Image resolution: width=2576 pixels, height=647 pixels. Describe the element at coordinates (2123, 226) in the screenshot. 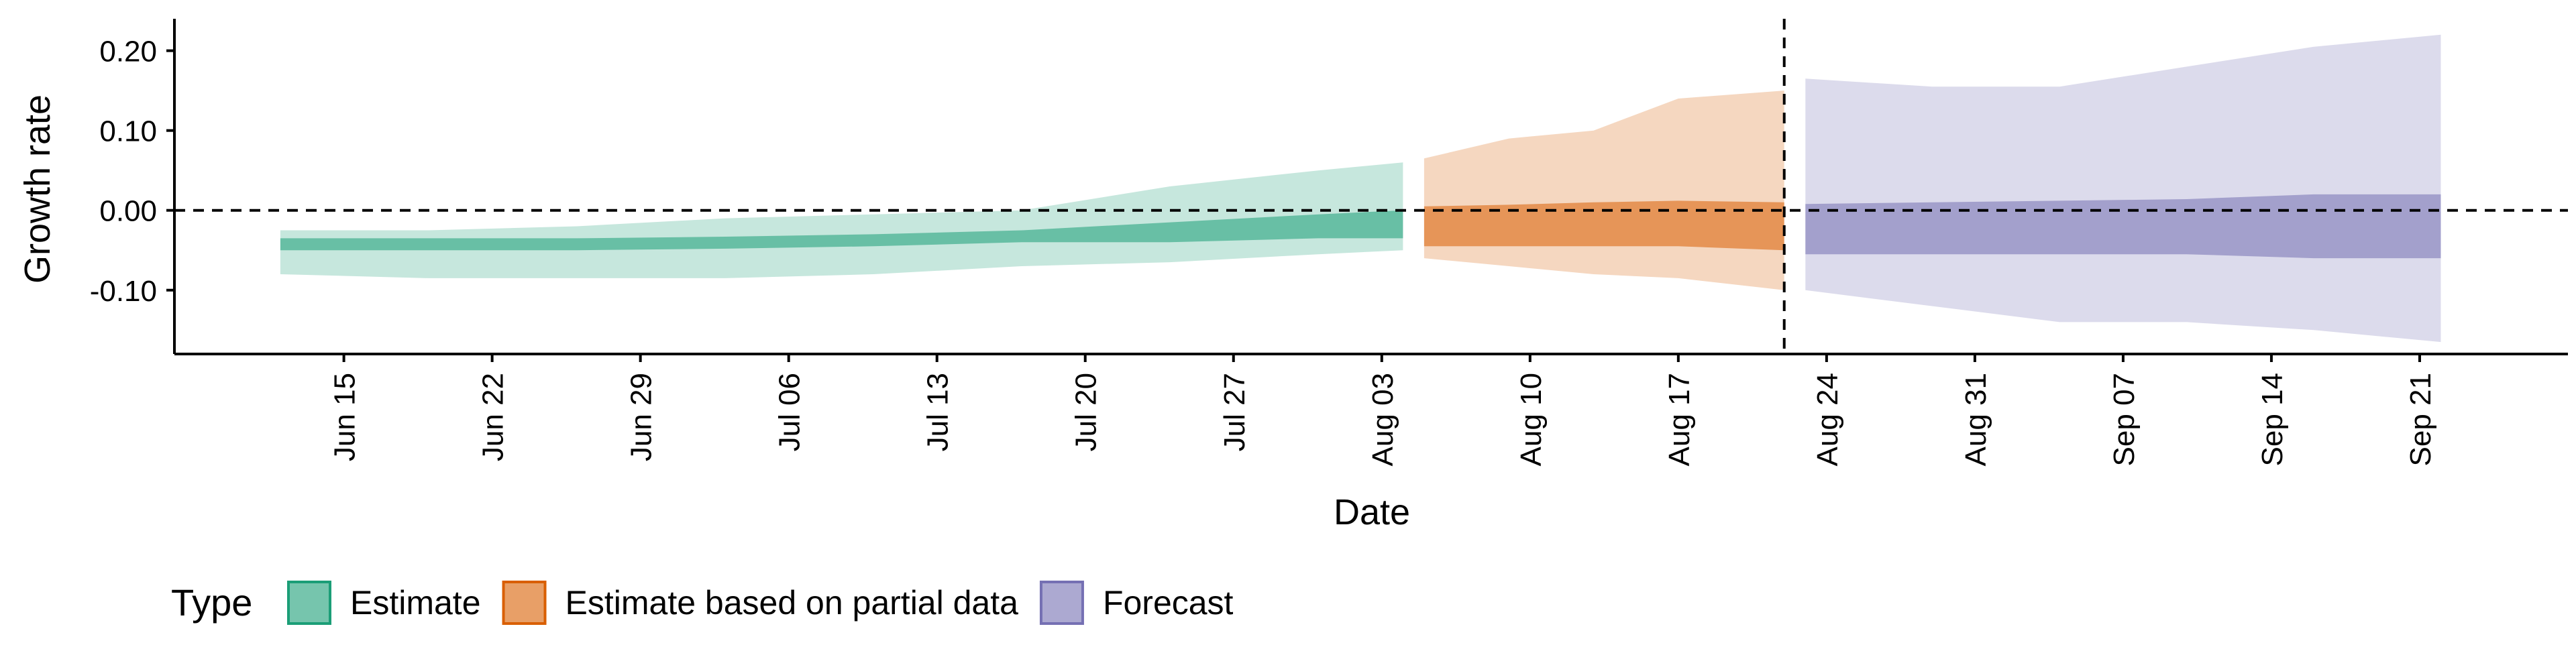

I see `forecast-50-band` at that location.